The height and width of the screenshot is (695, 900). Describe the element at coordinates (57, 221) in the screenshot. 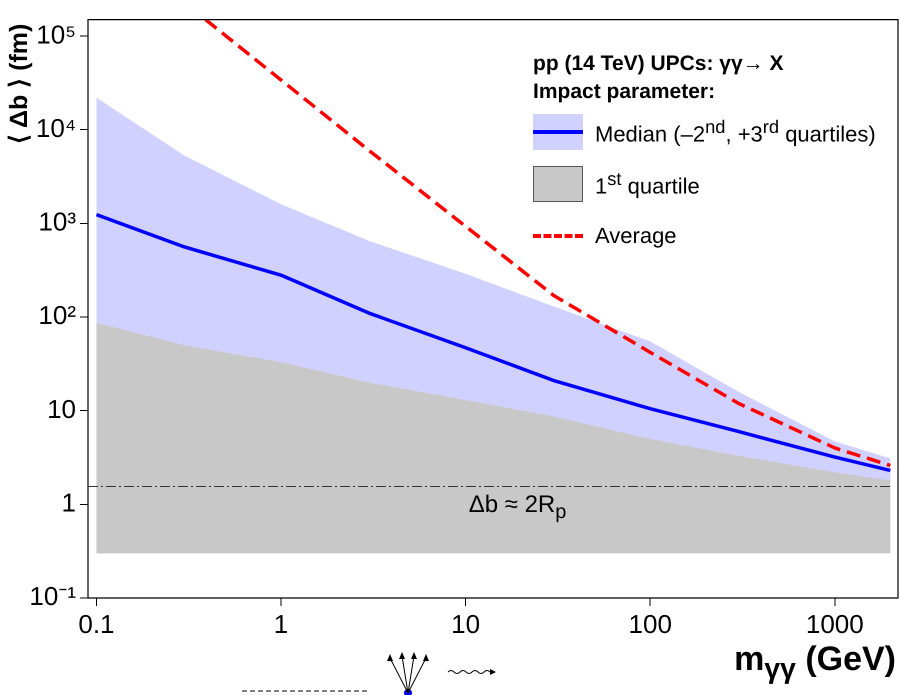

I see `y-tick-label: 10³` at that location.